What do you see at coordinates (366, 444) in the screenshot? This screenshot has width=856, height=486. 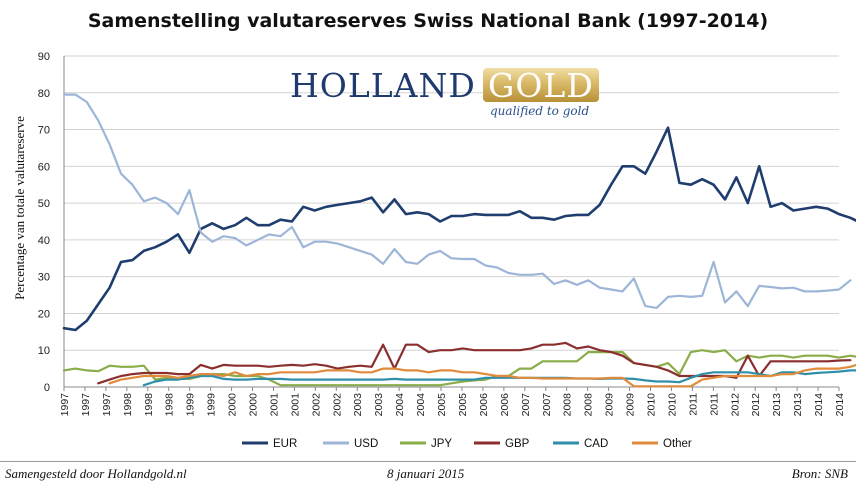 I see `legend-label: USD` at bounding box center [366, 444].